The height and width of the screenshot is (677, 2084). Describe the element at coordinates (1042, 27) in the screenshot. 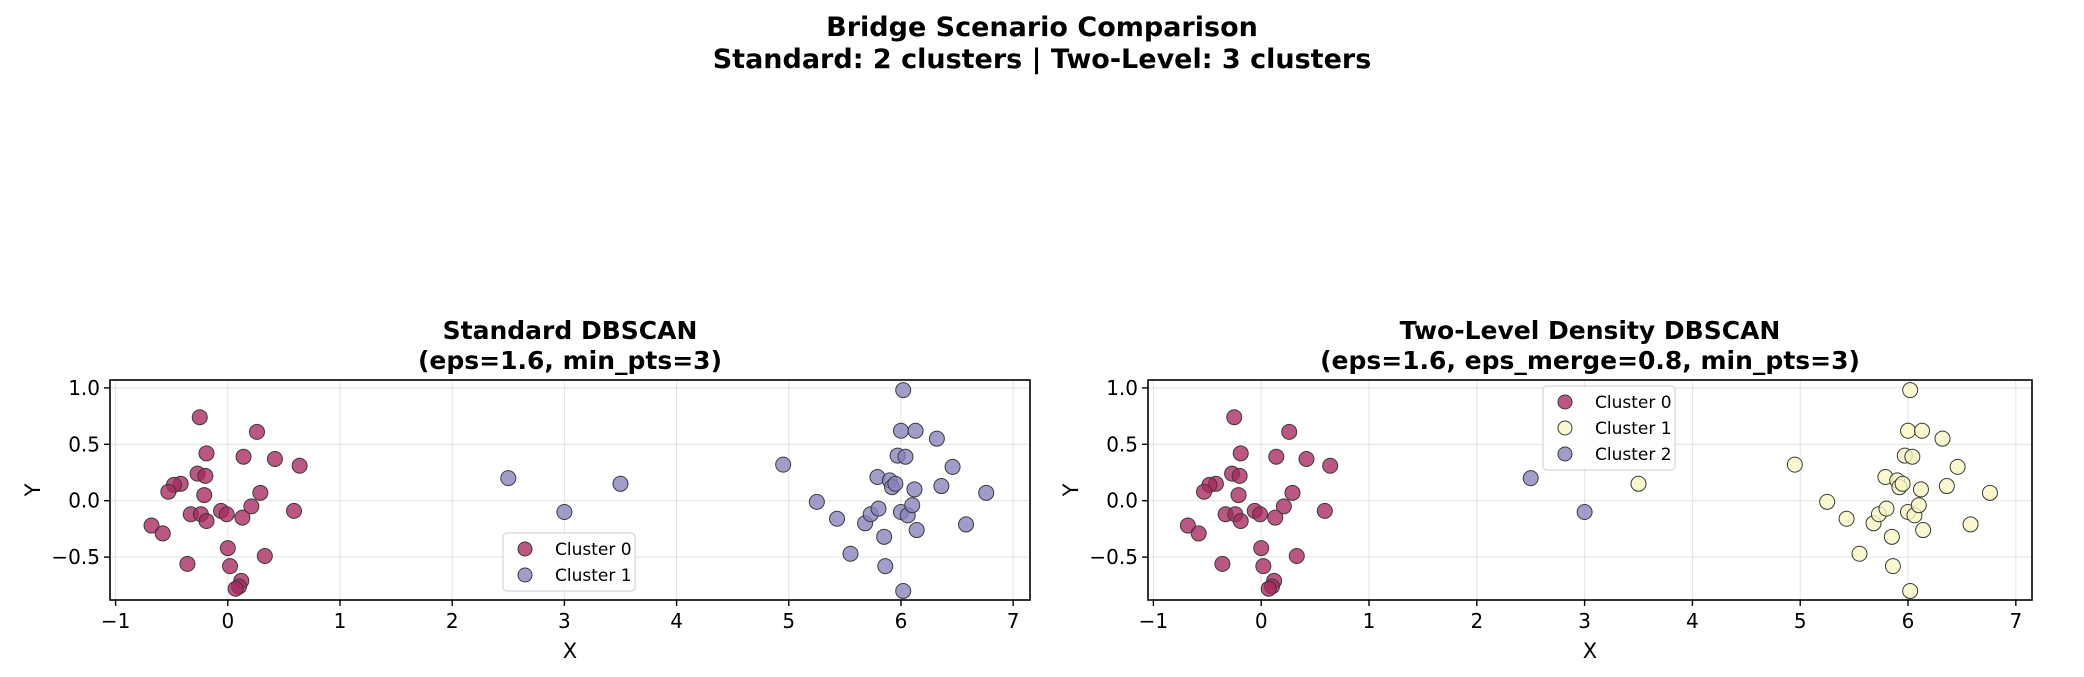

I see `figure-suptitle-line1: Bridge Scenario Comparison` at that location.